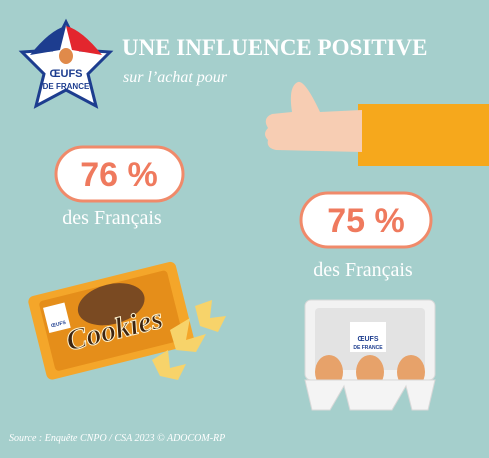 The image size is (489, 458). Describe the element at coordinates (175, 77) in the screenshot. I see `subtitle: sur l’achat pour` at that location.